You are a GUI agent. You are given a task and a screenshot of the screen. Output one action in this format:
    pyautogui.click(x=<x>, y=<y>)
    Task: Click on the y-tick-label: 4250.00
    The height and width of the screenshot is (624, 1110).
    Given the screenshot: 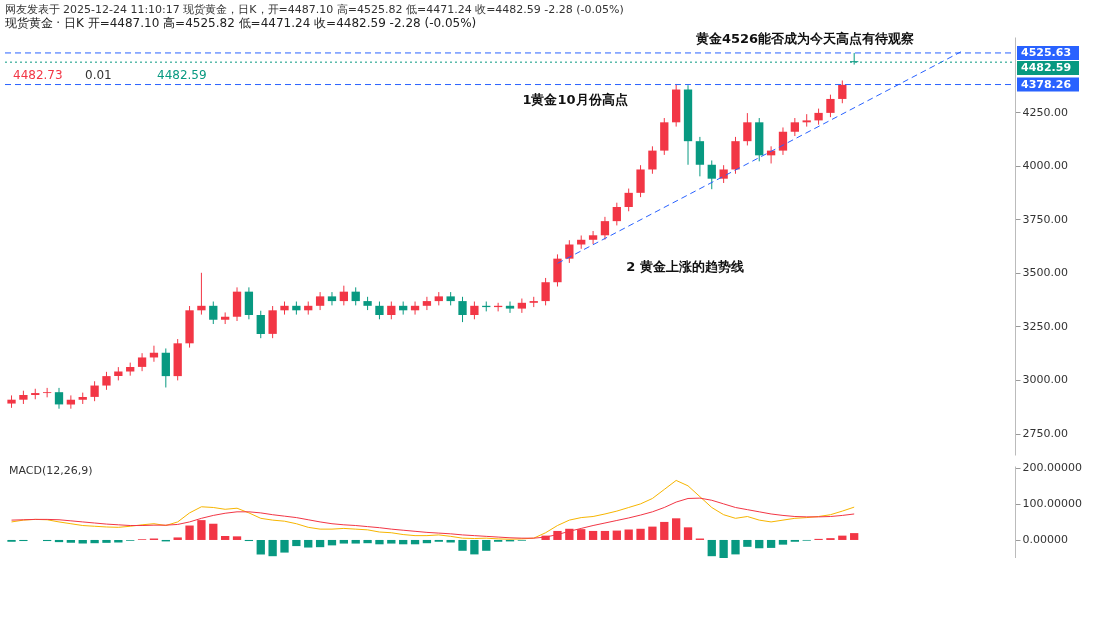 What is the action you would take?
    pyautogui.click(x=1045, y=112)
    